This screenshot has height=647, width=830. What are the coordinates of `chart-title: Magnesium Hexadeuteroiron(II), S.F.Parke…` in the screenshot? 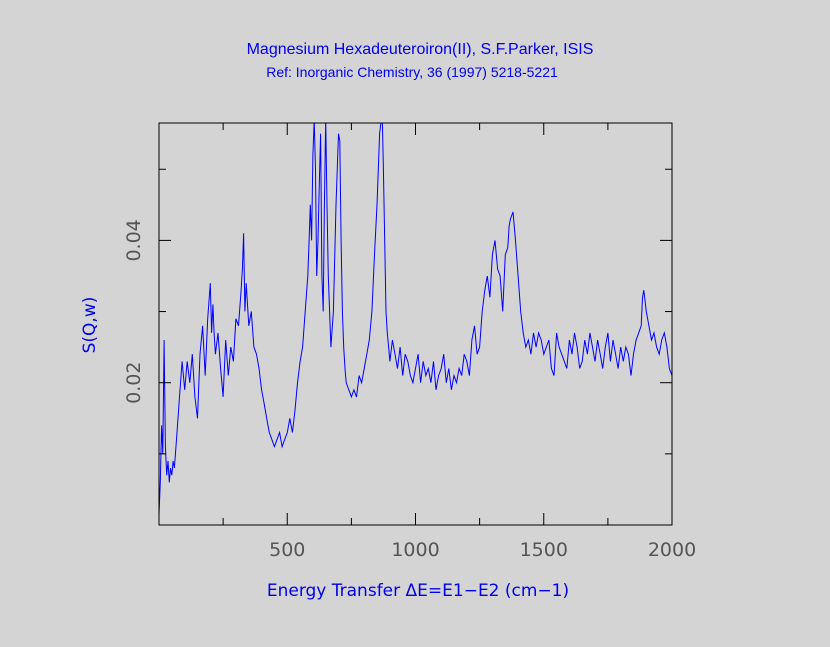 It's located at (420, 49).